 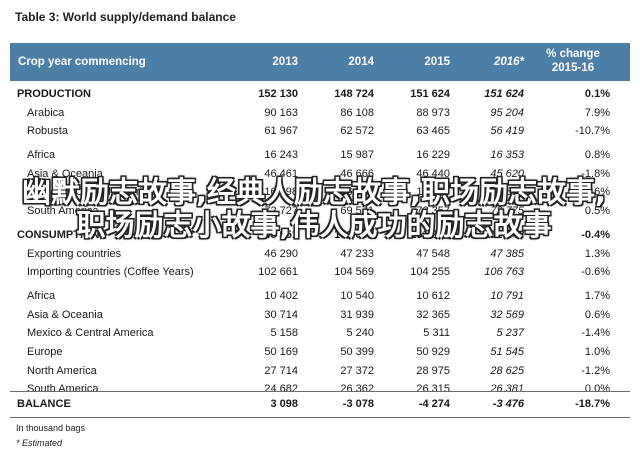 What do you see at coordinates (357, 253) in the screenshot?
I see `row-cell: 47 233` at bounding box center [357, 253].